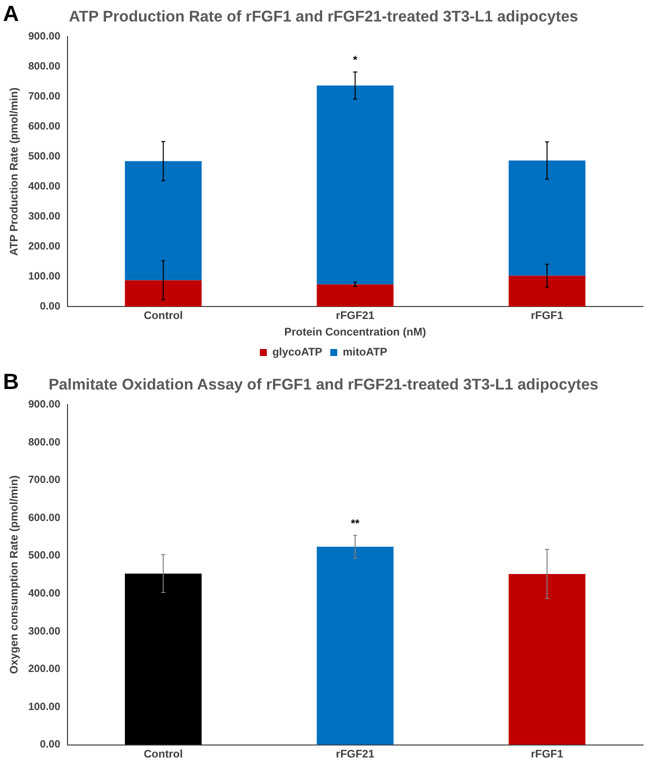 This screenshot has width=647, height=764. Describe the element at coordinates (355, 60) in the screenshot. I see `annotation: *` at that location.